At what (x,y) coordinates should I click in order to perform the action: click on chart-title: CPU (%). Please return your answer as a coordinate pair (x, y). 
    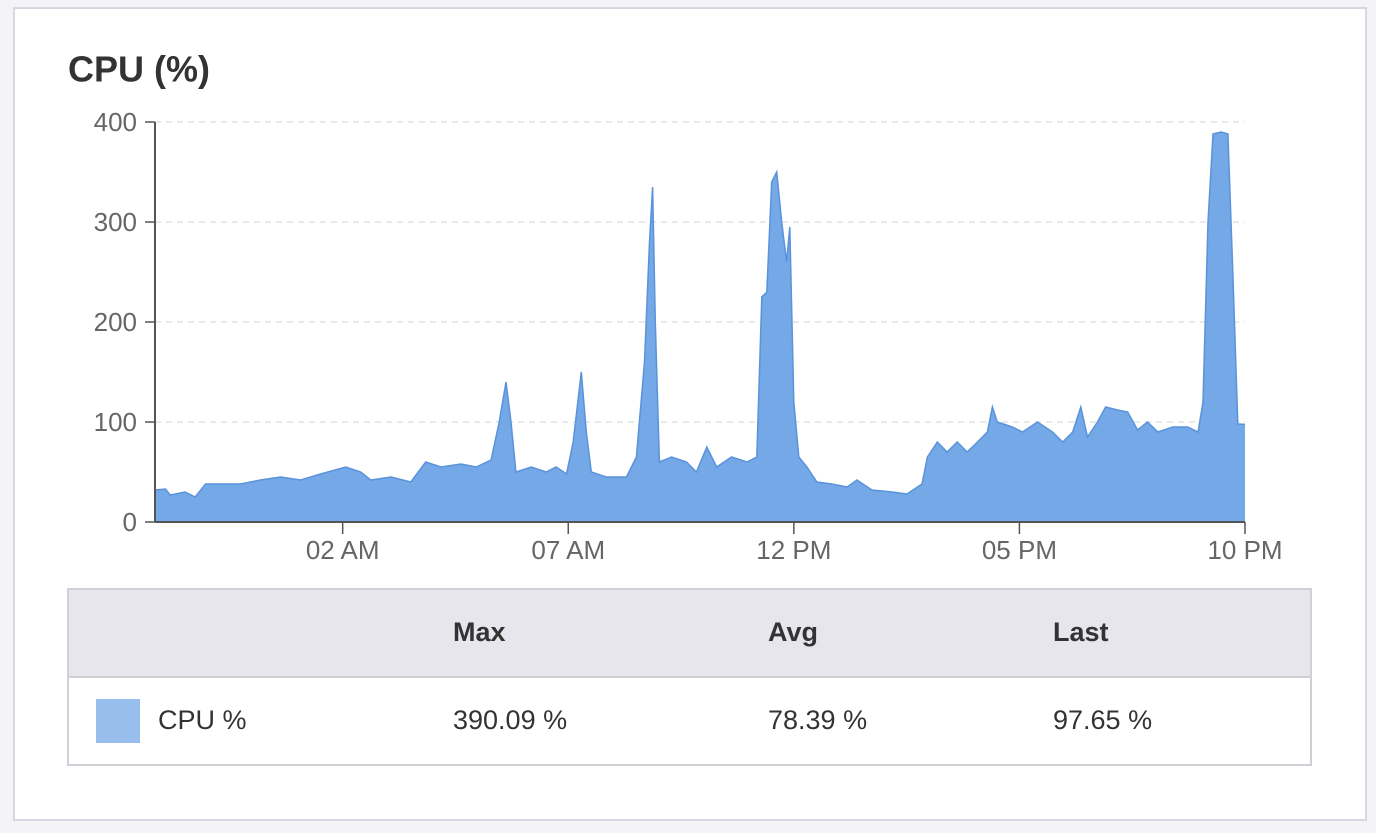
    Looking at the image, I should click on (139, 69).